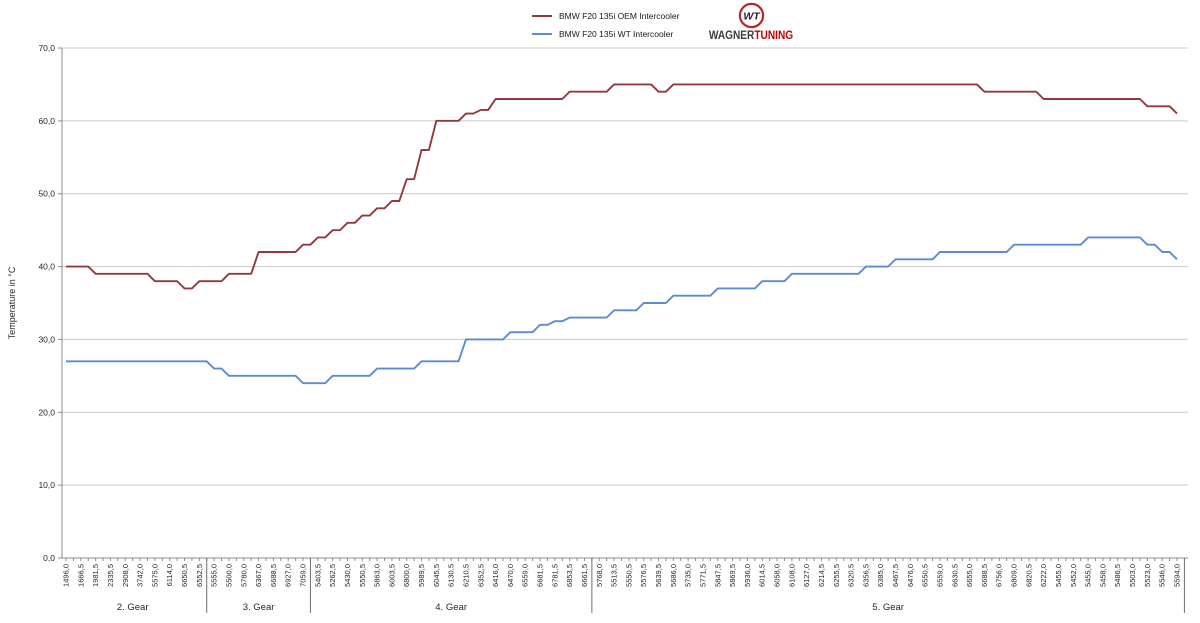 This screenshot has height=623, width=1200. I want to click on x-axis-label: 6661,5, so click(584, 575).